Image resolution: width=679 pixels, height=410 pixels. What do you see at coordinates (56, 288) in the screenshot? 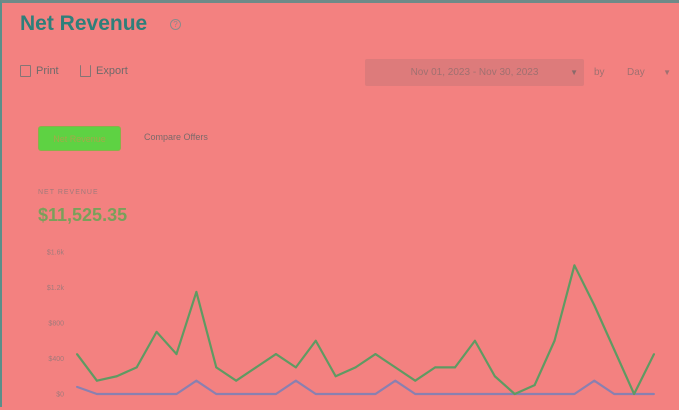
I see `y-tick-label: $1.2k` at bounding box center [56, 288].